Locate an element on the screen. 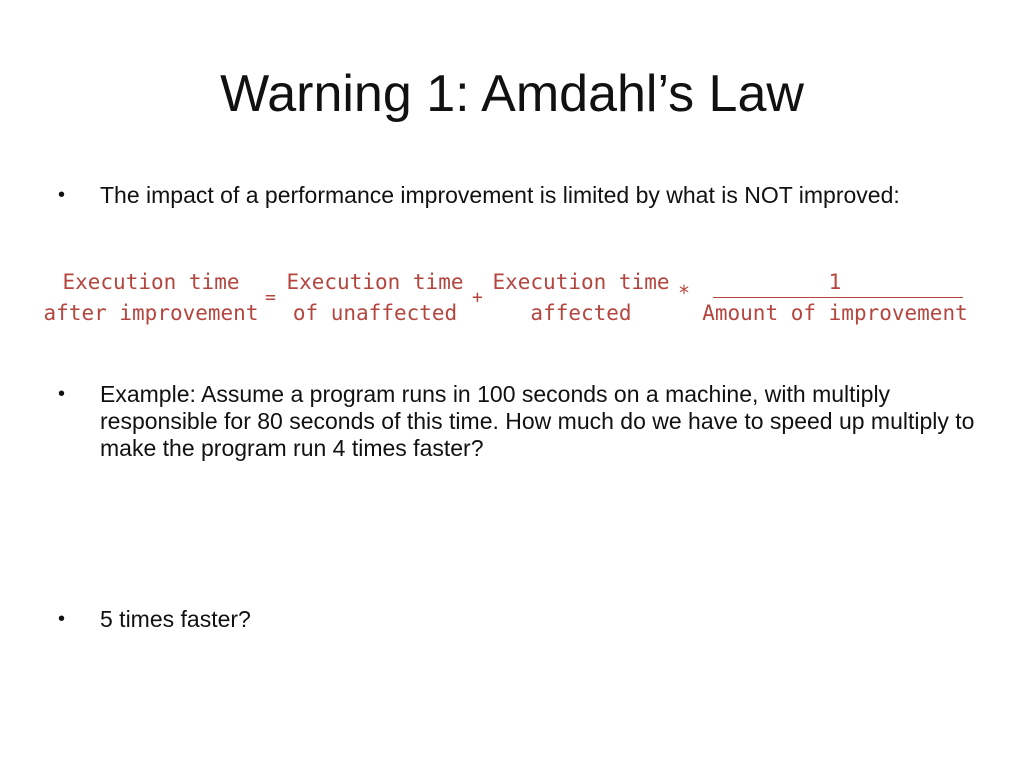 The image size is (1024, 768). formula-lhs-line2: after improvement is located at coordinates (151, 313).